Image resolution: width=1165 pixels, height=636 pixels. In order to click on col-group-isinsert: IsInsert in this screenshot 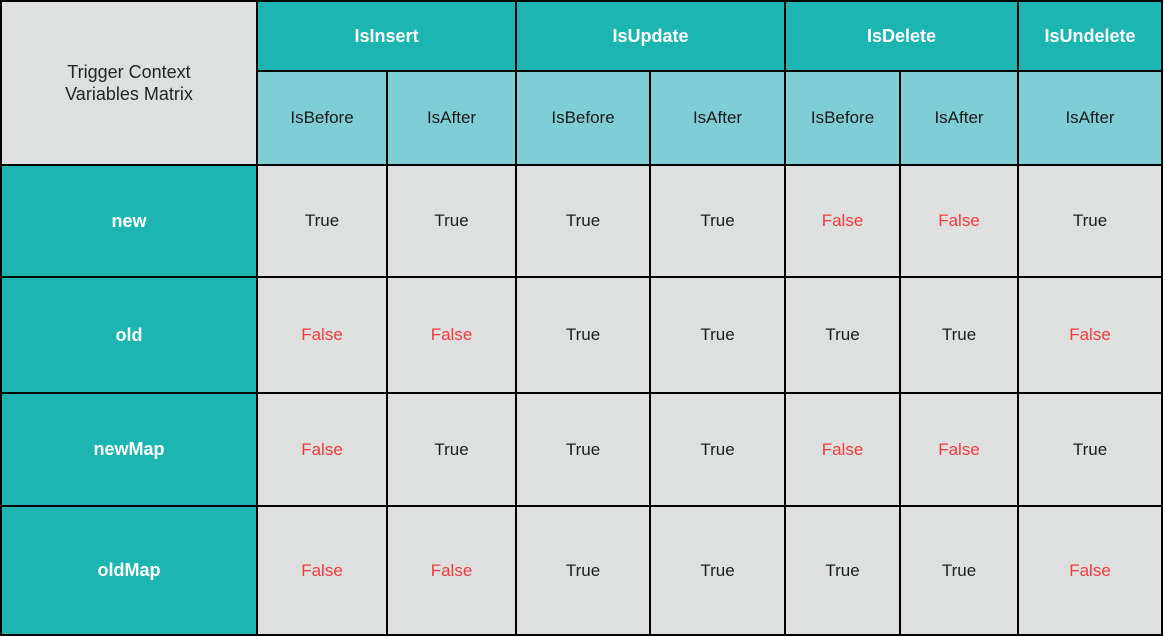, I will do `click(386, 36)`.